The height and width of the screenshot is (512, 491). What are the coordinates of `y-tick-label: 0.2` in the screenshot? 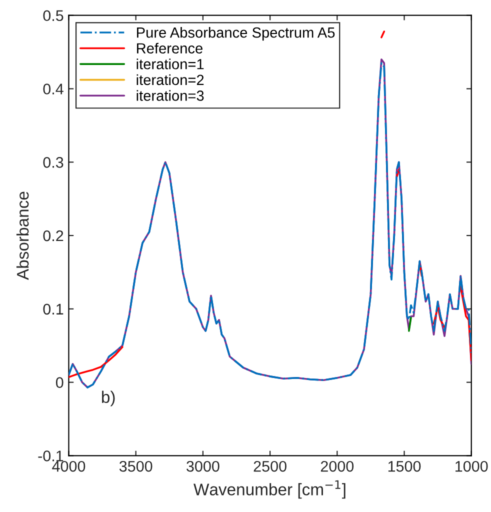 It's located at (53, 236).